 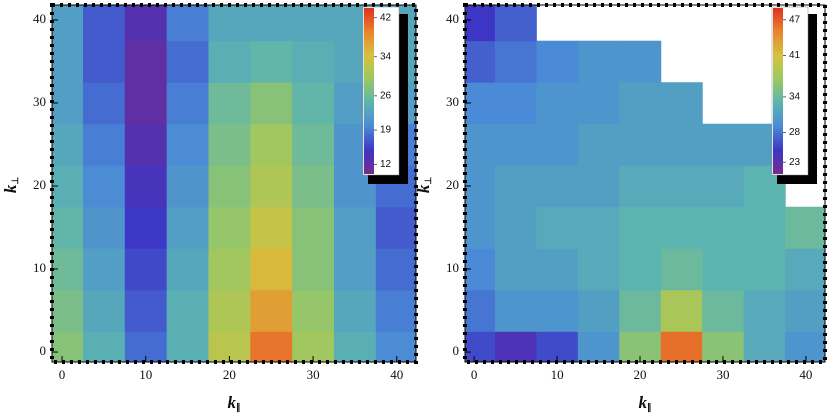 What do you see at coordinates (10, 185) in the screenshot?
I see `y-axis-label: k⊥` at bounding box center [10, 185].